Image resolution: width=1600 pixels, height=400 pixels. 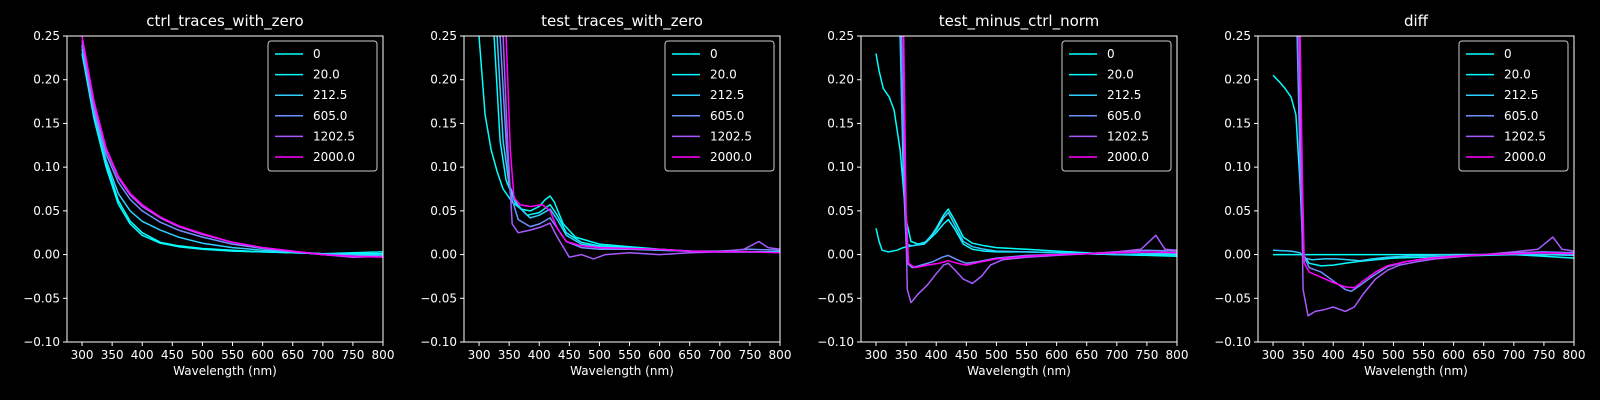 I want to click on chart-title: ctrl_traces_with_zero, so click(x=224, y=21).